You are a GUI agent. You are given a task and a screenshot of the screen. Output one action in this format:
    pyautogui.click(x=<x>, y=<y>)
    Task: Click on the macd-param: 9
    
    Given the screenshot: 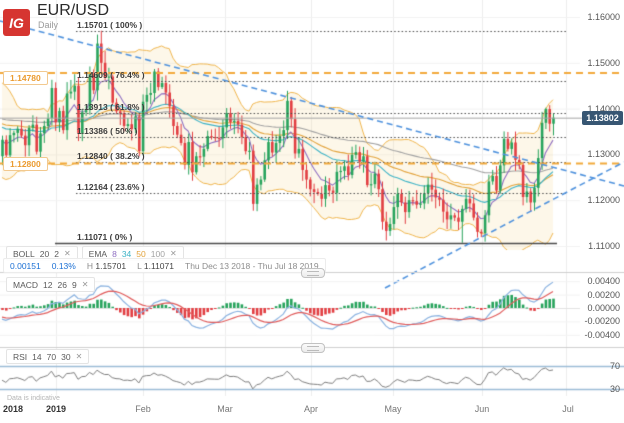 What is the action you would take?
    pyautogui.click(x=74, y=284)
    